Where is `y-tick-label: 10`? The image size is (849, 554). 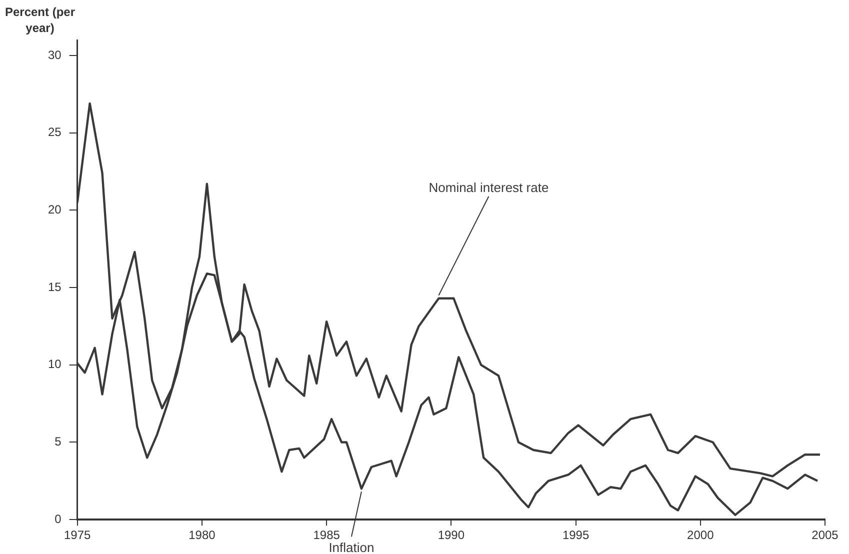
y-tick-label: 10 is located at coordinates (55, 364).